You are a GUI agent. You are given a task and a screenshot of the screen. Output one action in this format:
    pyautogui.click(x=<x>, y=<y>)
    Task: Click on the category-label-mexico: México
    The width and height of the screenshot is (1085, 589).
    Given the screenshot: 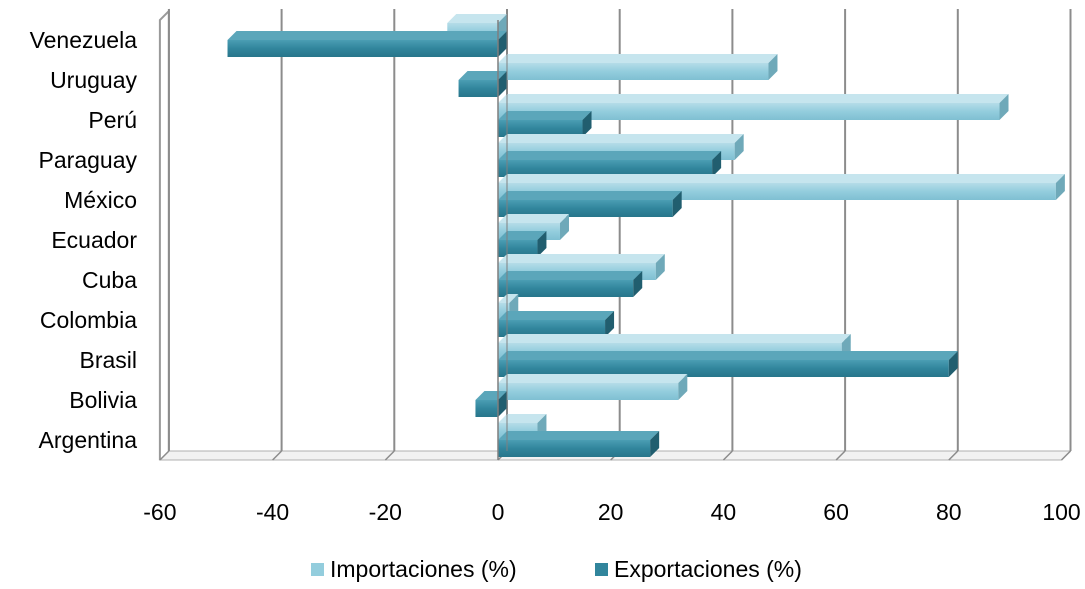 What is the action you would take?
    pyautogui.click(x=100, y=200)
    